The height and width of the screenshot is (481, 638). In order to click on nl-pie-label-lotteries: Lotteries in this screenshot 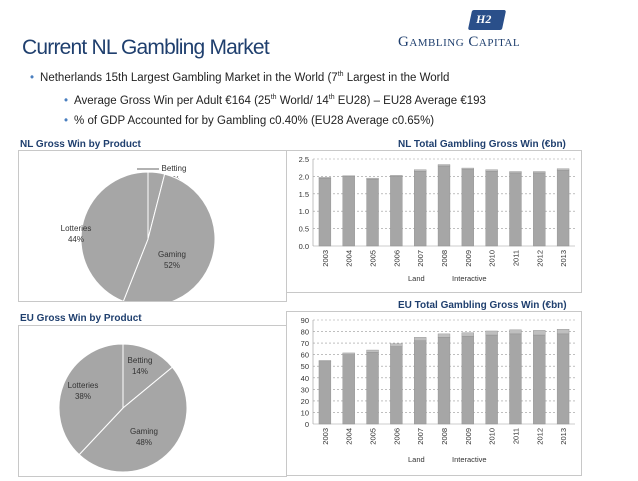, I will do `click(76, 228)`.